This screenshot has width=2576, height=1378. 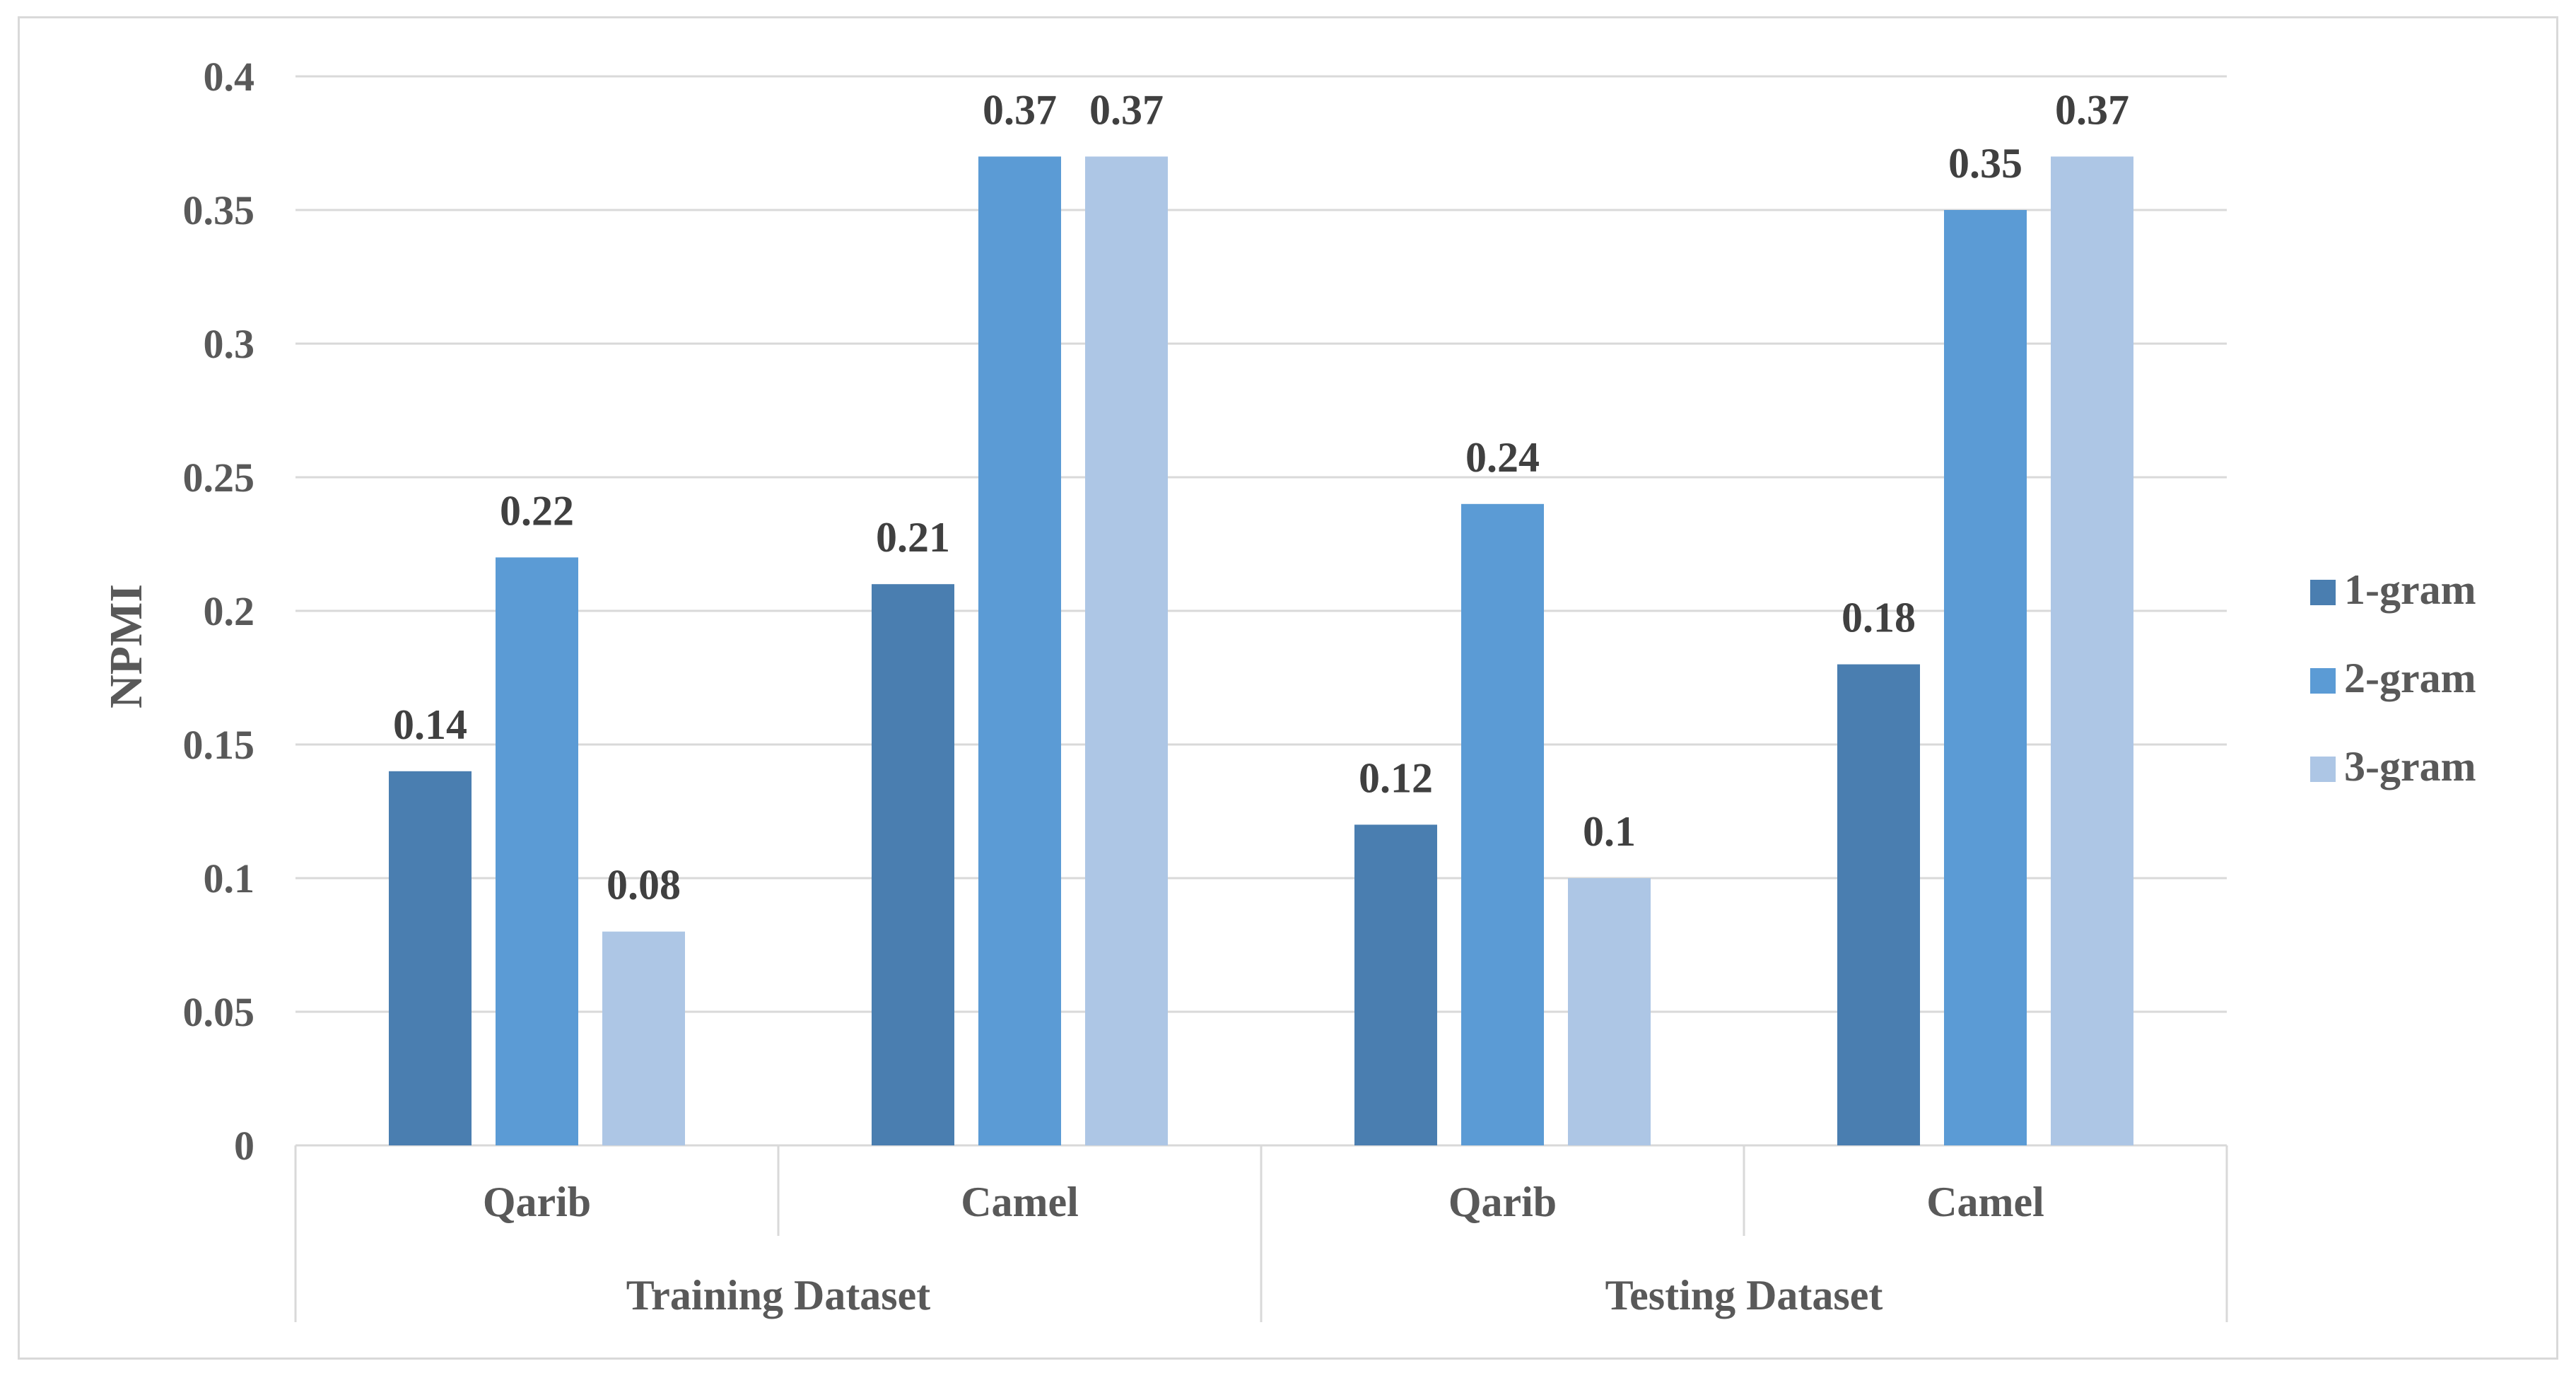 What do you see at coordinates (230, 611) in the screenshot?
I see `y-tick-label: 0.2` at bounding box center [230, 611].